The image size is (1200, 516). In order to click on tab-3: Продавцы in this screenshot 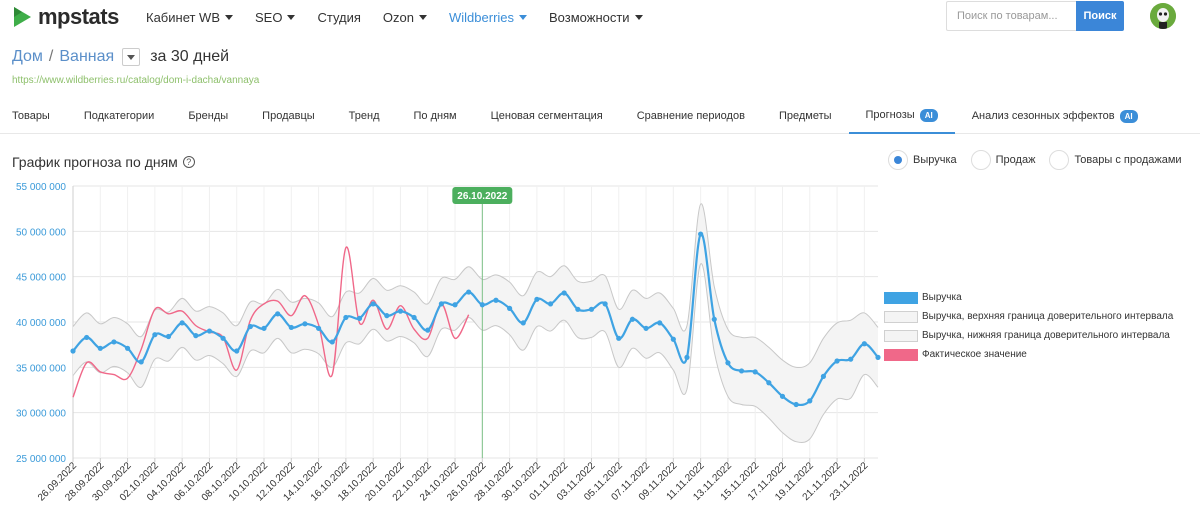, I will do `click(288, 116)`.